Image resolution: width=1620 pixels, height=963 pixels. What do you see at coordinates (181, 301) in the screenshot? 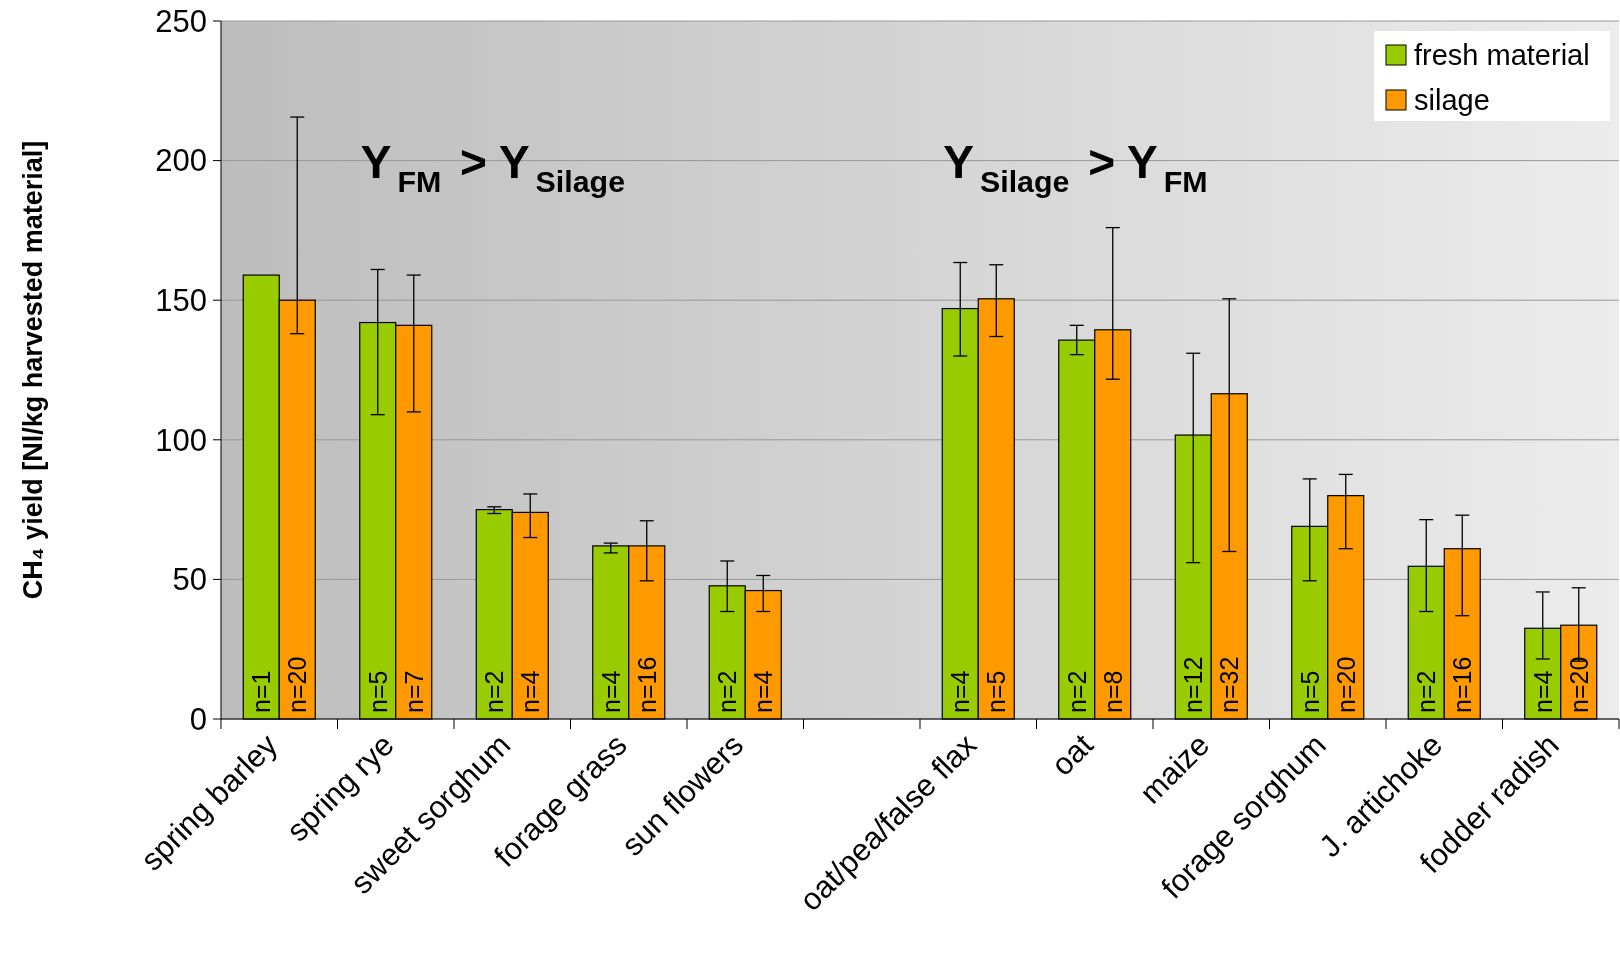
I see `y-tick-label: 150` at bounding box center [181, 301].